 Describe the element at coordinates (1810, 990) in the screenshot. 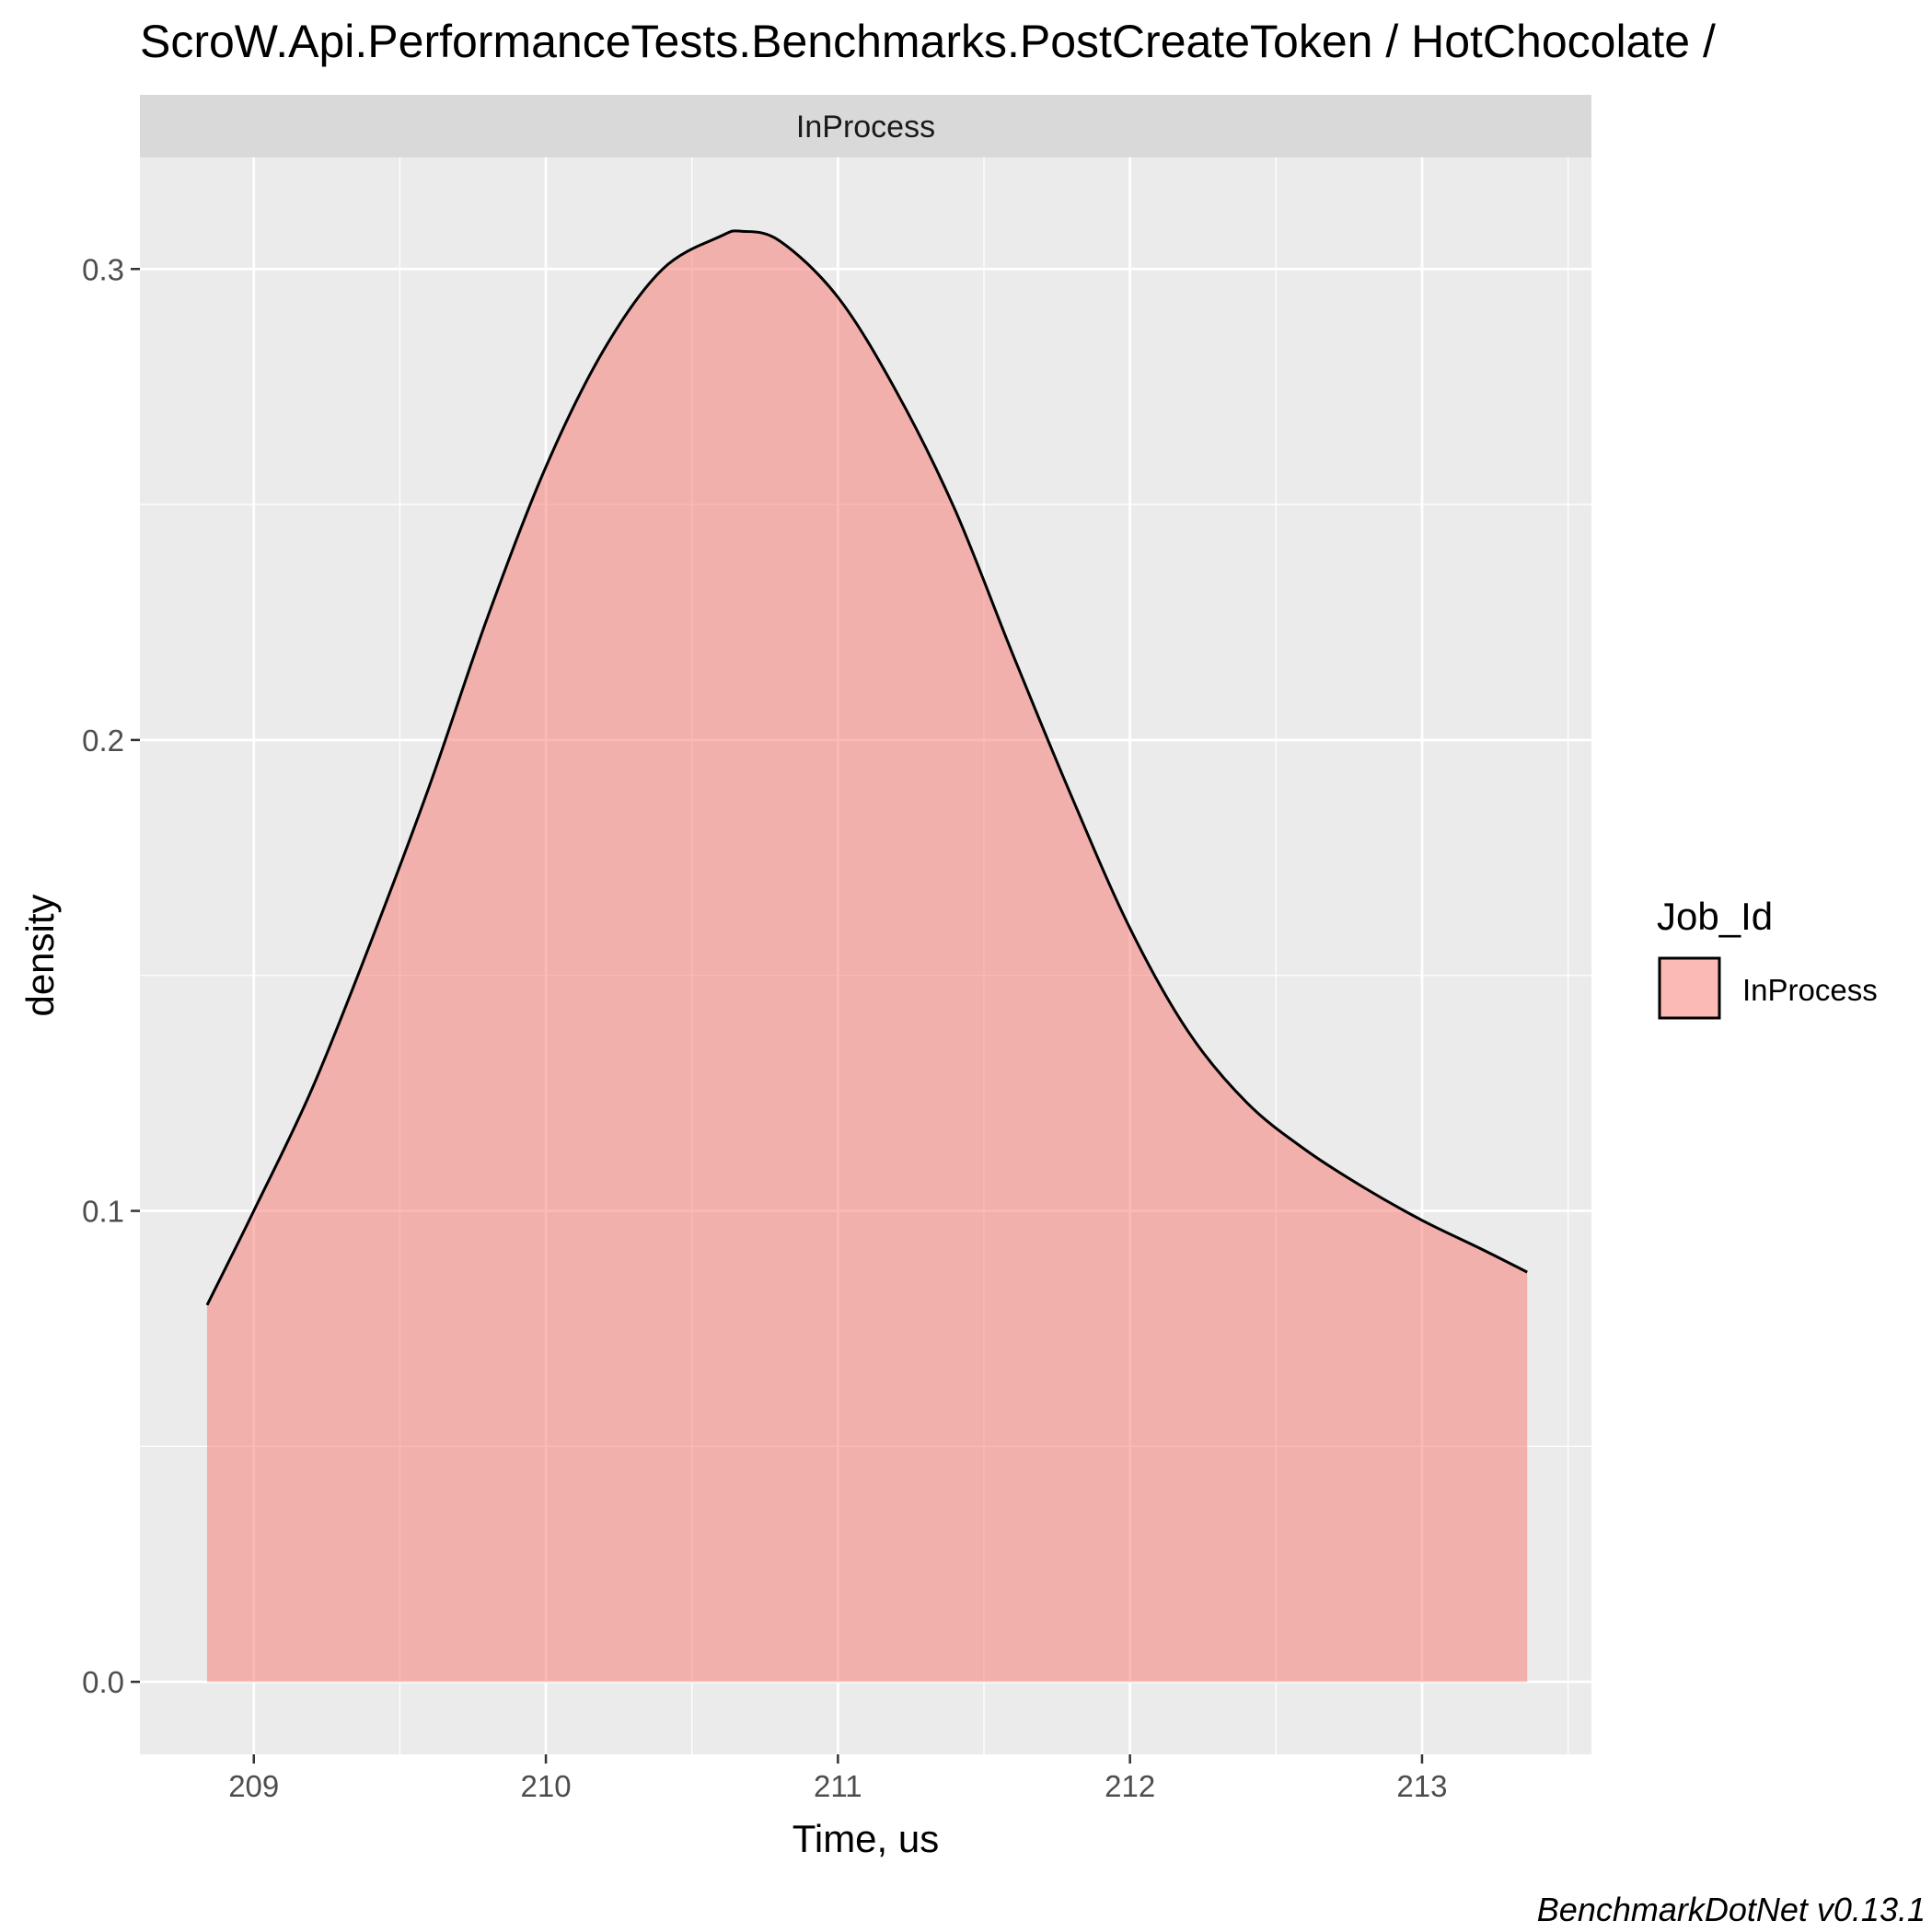

I see `legend-label-inprocess: InProcess` at that location.